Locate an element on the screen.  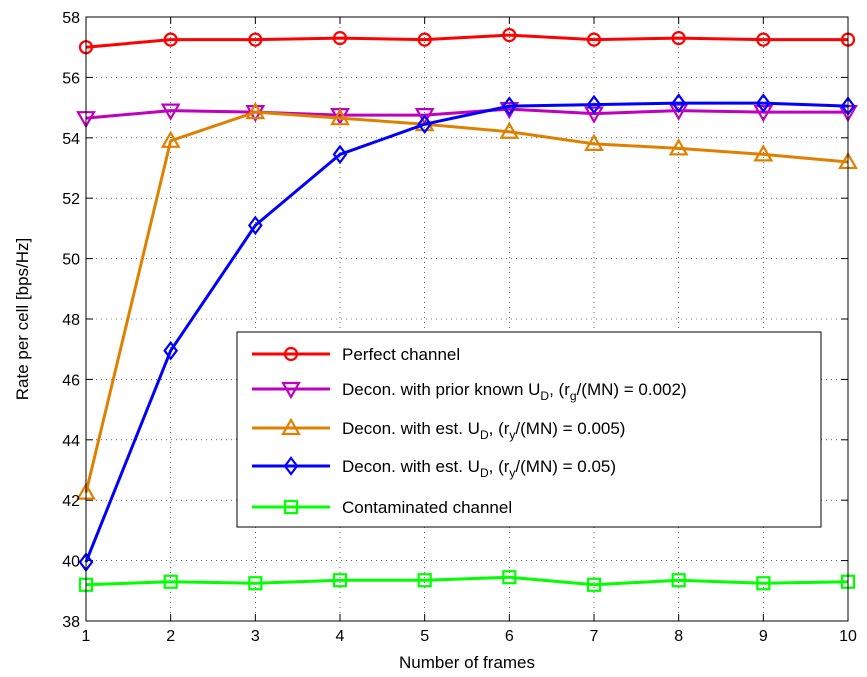
x-axis-title: Number of frames is located at coordinates (467, 662).